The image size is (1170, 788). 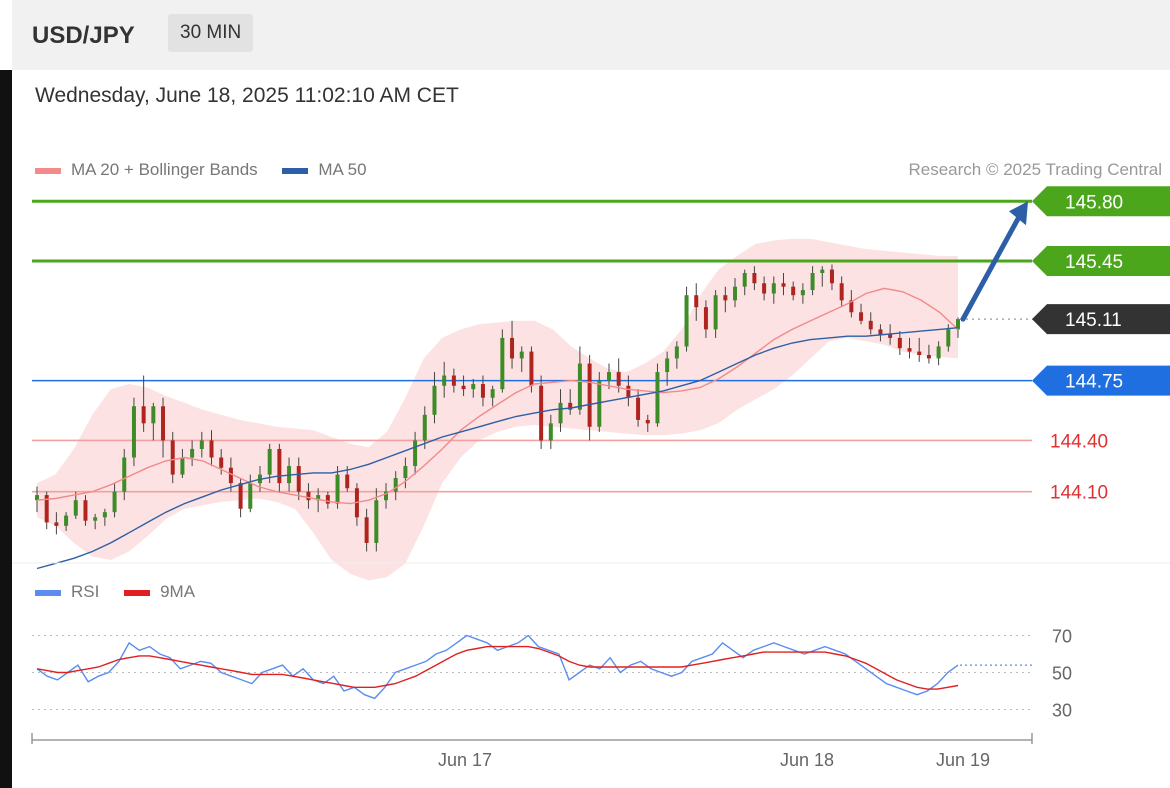 What do you see at coordinates (591, 35) in the screenshot?
I see `header-bar: USD/JPY 30 MIN` at bounding box center [591, 35].